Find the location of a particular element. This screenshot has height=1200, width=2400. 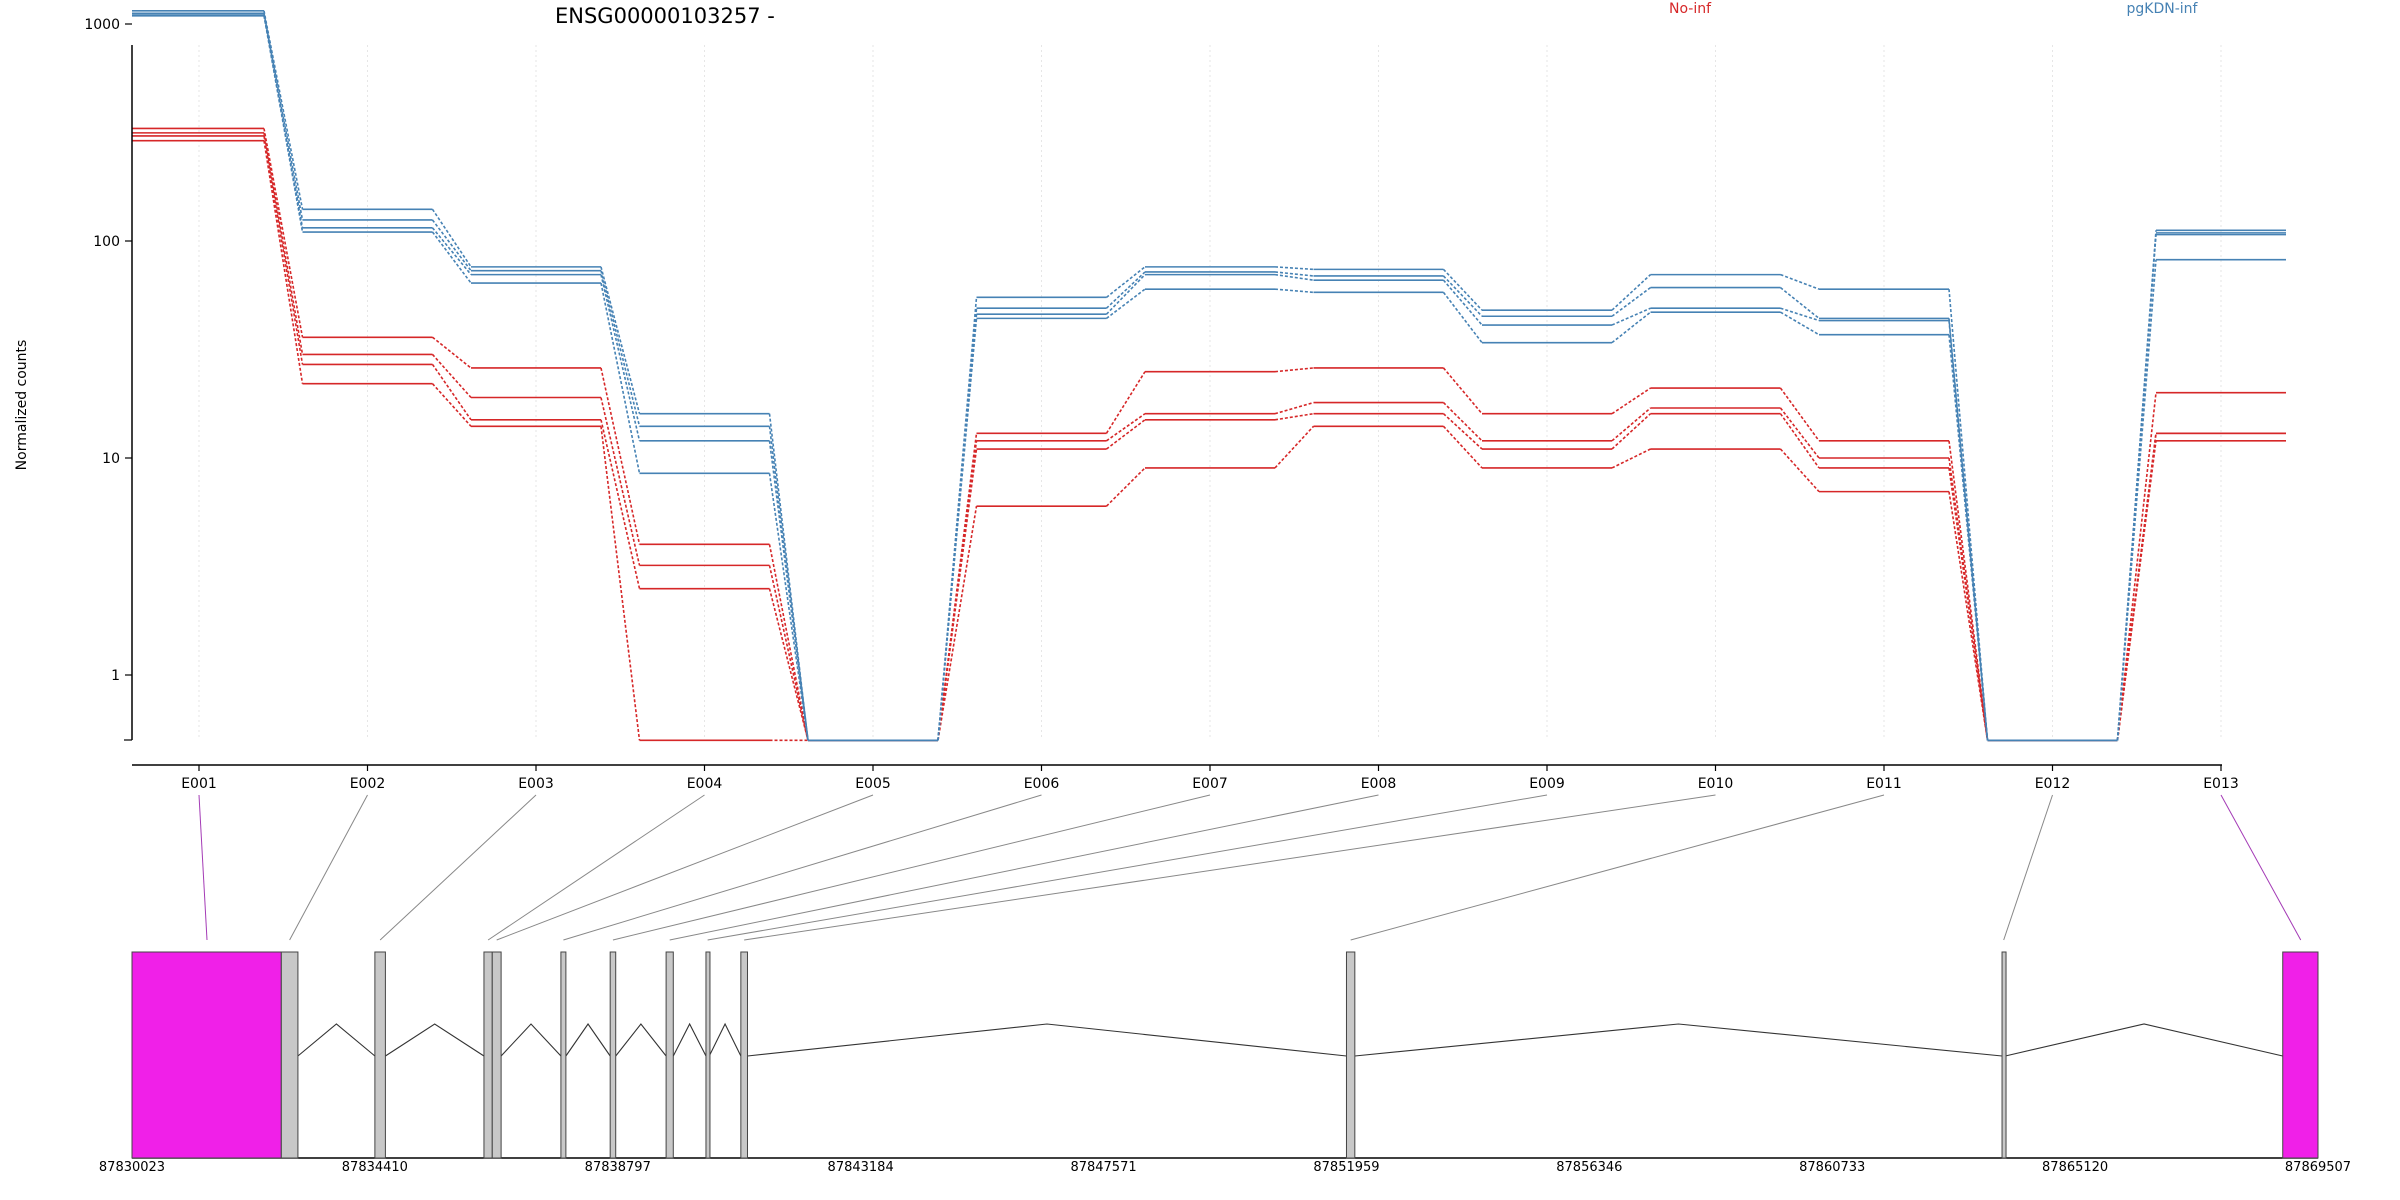

x-tick-label: E006 is located at coordinates (1042, 784).